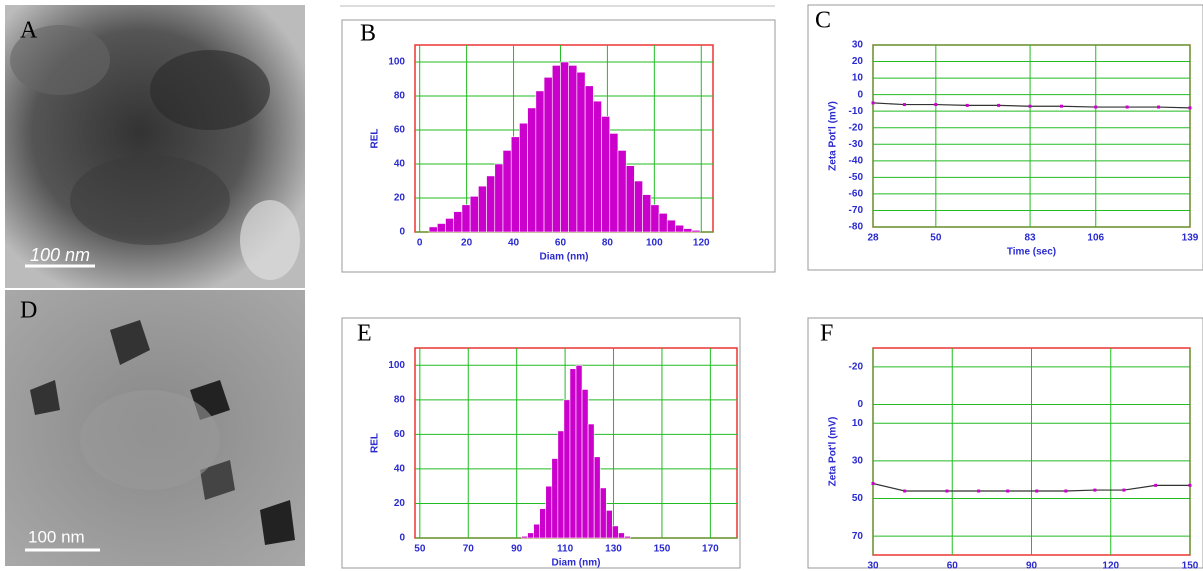 This screenshot has height=571, width=1203. Describe the element at coordinates (873, 238) in the screenshot. I see `x-tick-label: 28` at that location.